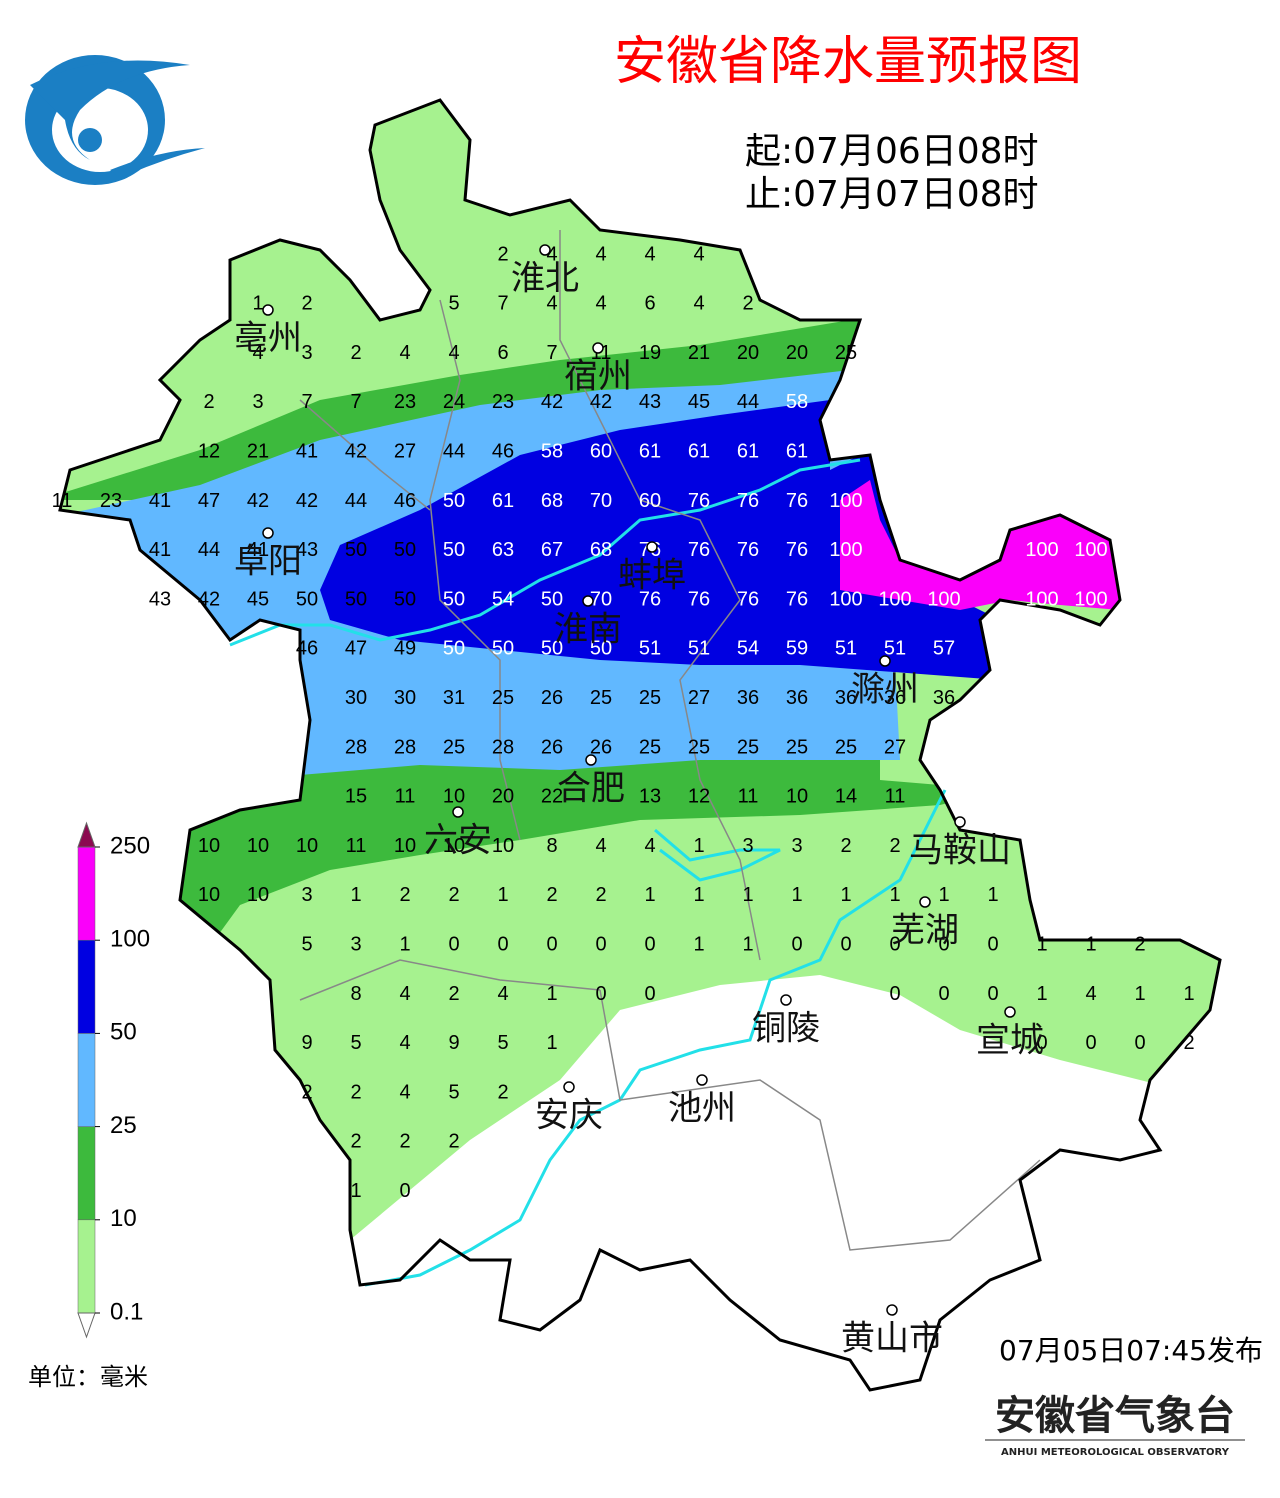 This screenshot has height=1498, width=1280. I want to click on legend-top-arrow, so click(86, 834).